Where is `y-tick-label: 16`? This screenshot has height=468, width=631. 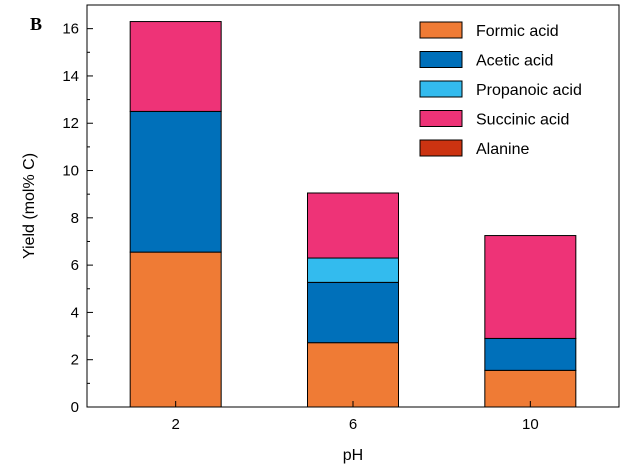 y-tick-label: 16 is located at coordinates (70, 29).